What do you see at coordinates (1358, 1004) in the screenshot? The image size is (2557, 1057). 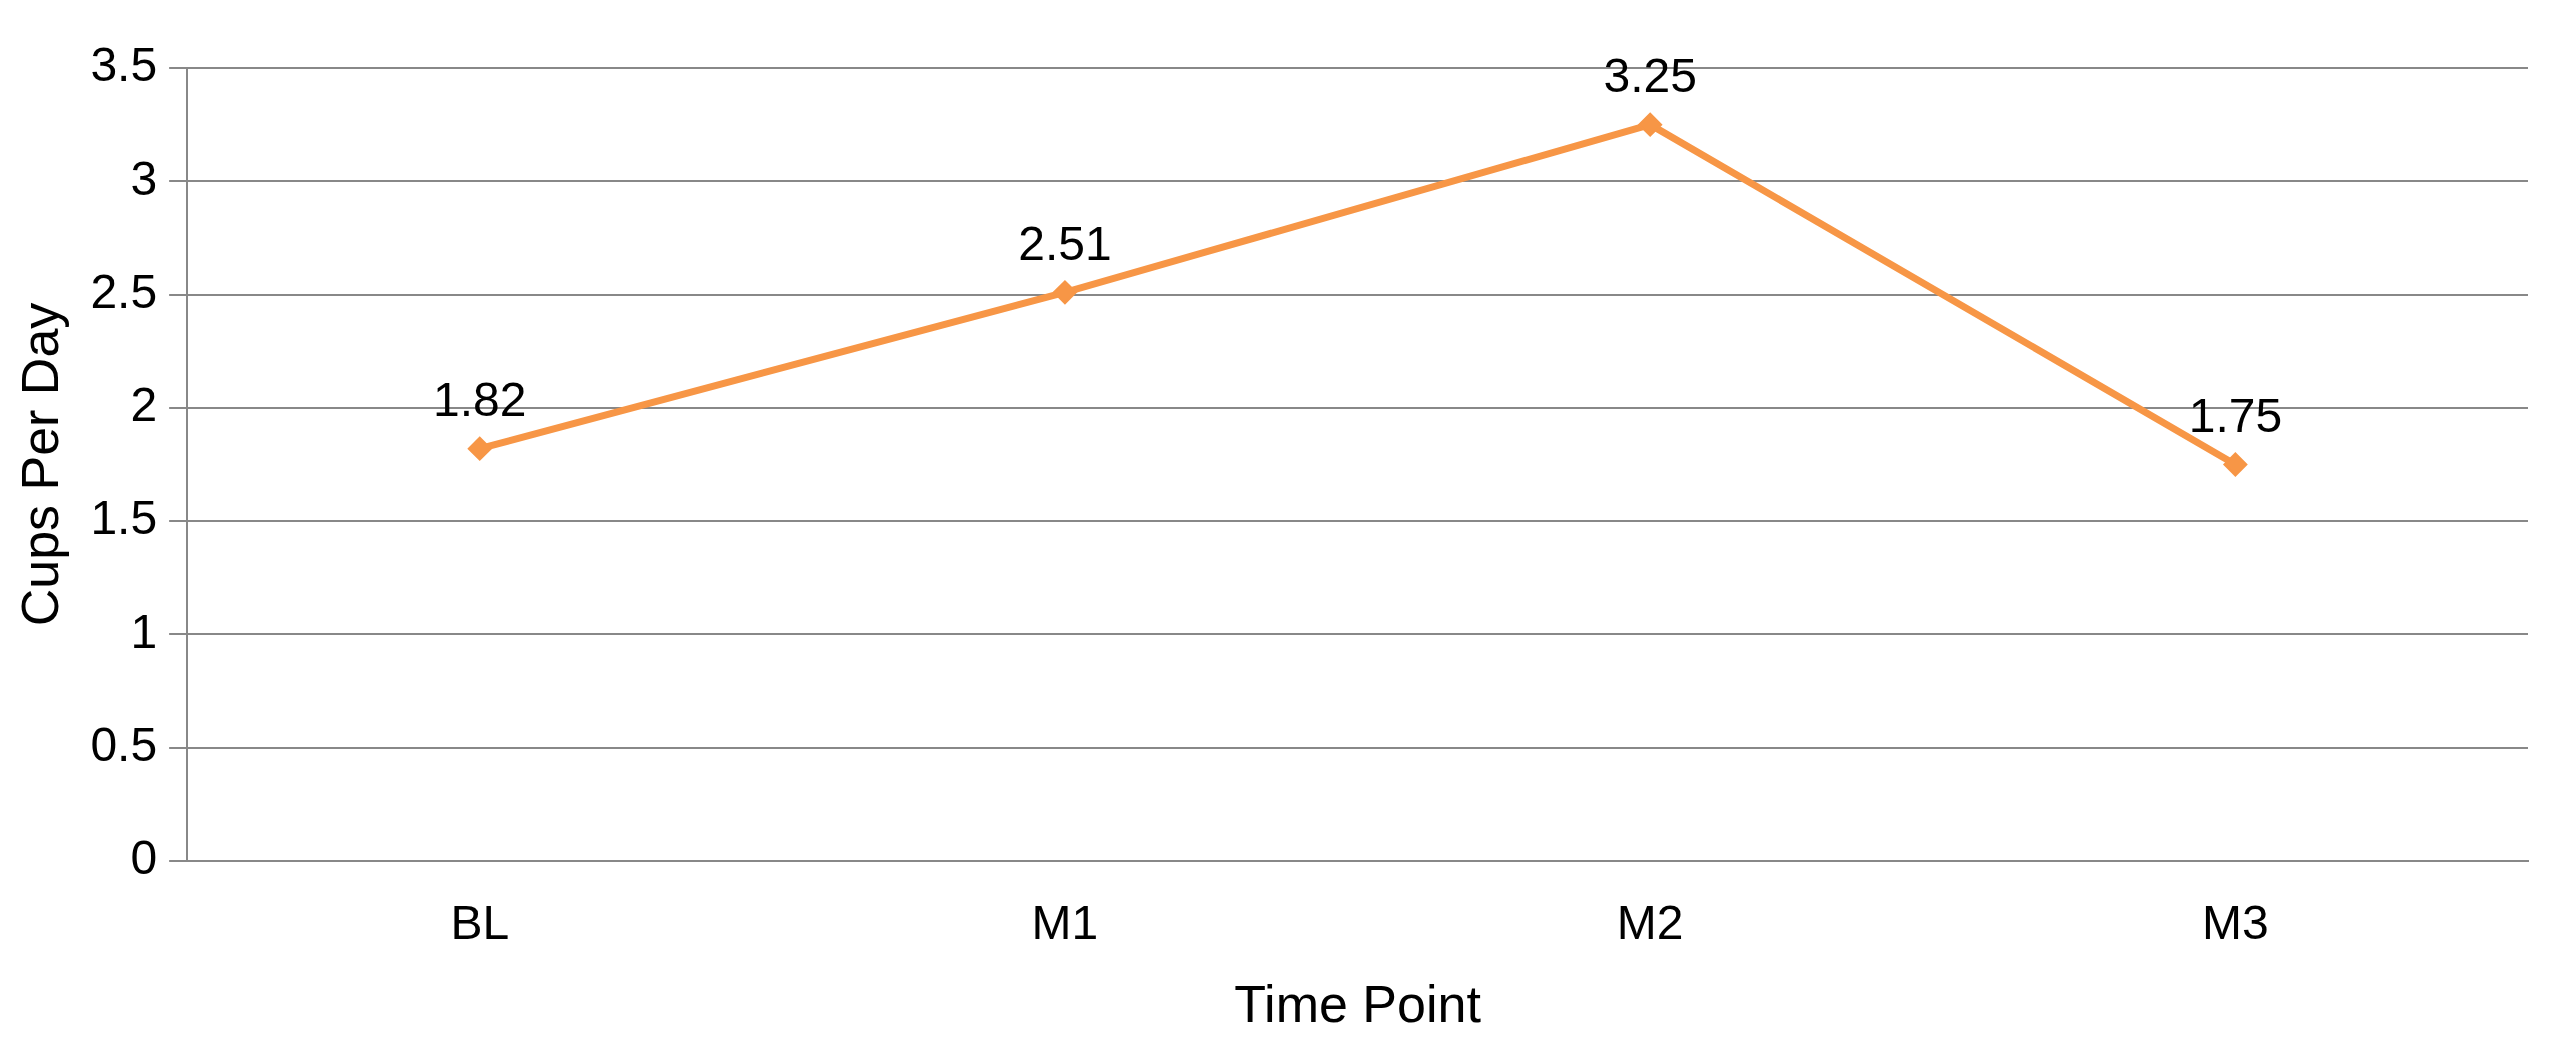 I see `x-axis-title: Time Point` at bounding box center [1358, 1004].